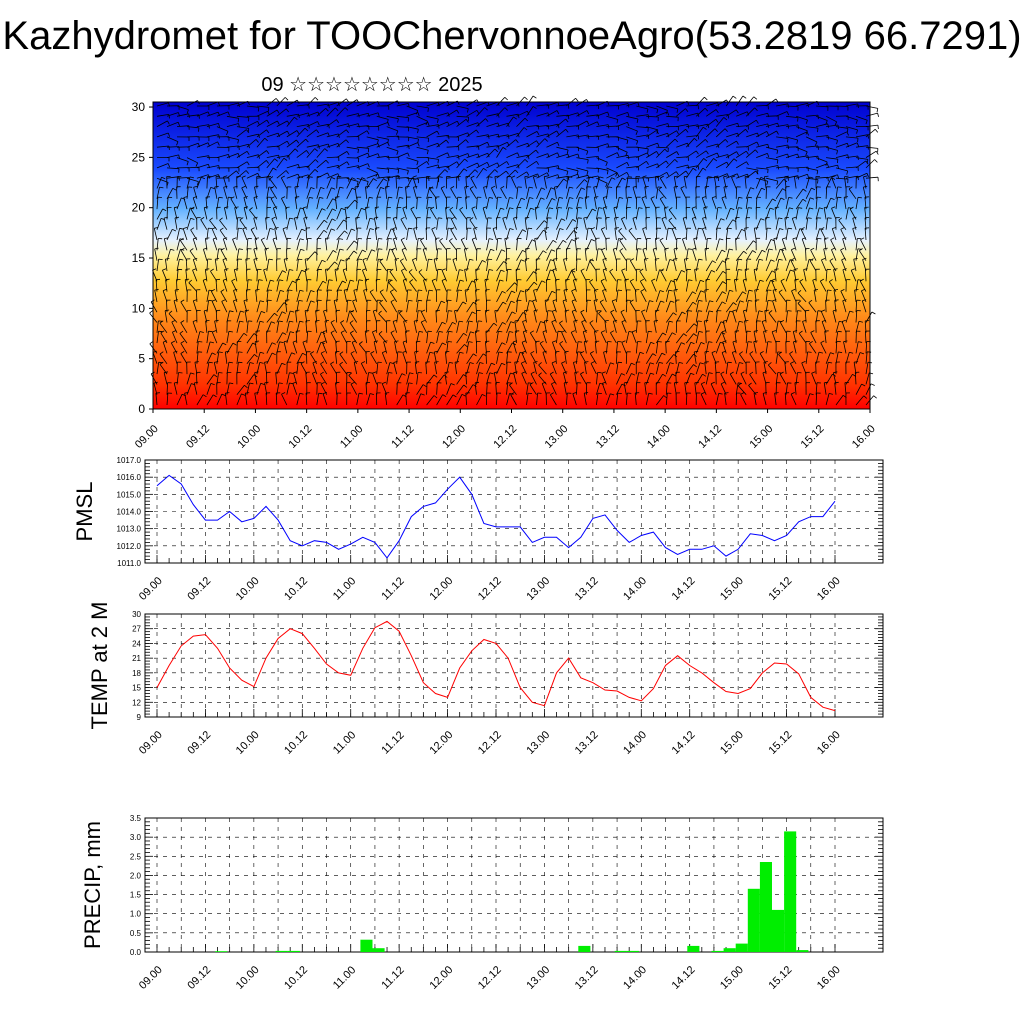 This screenshot has height=1024, width=1024. I want to click on x-tick-label: 15.12, so click(780, 743).